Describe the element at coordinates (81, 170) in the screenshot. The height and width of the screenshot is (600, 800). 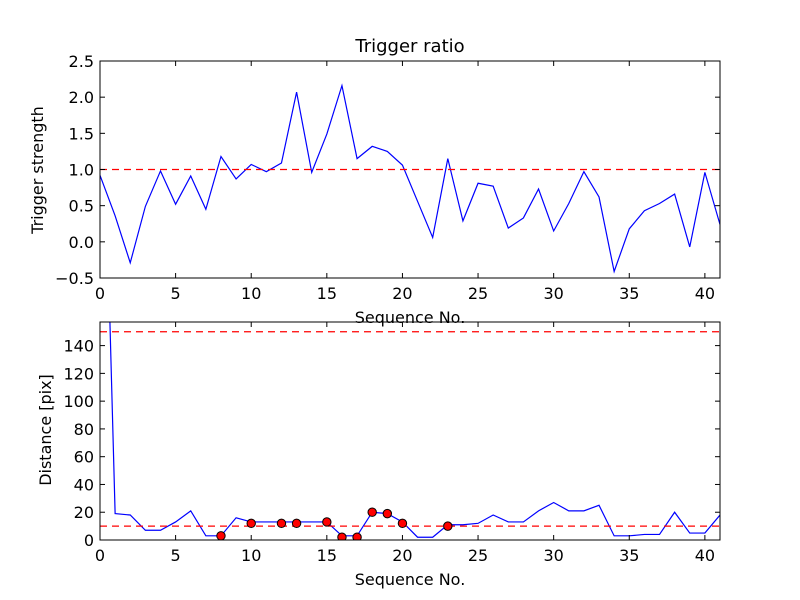
I see `y-tick-label: 1.0` at that location.